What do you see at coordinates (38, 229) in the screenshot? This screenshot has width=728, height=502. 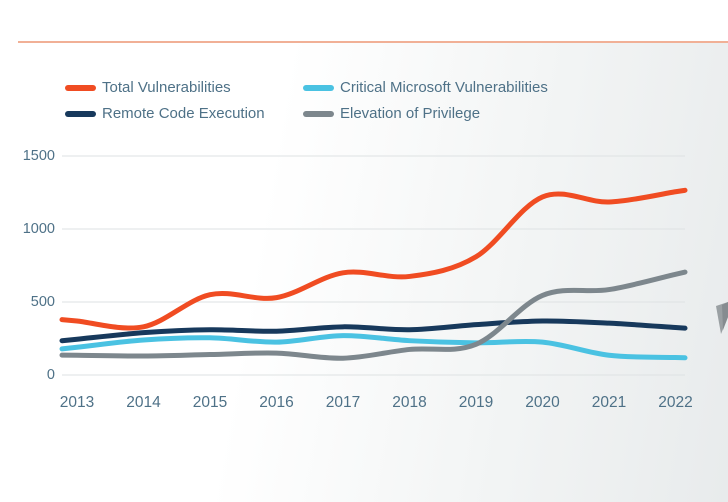 I see `y-axis-tick-label: 1000` at bounding box center [38, 229].